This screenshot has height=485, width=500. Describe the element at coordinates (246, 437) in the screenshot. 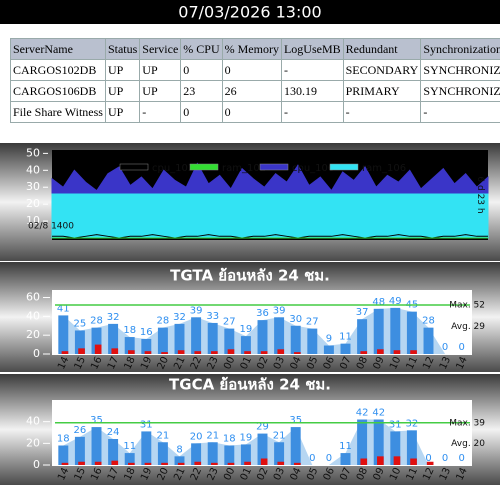

I see `value-label: 19` at that location.